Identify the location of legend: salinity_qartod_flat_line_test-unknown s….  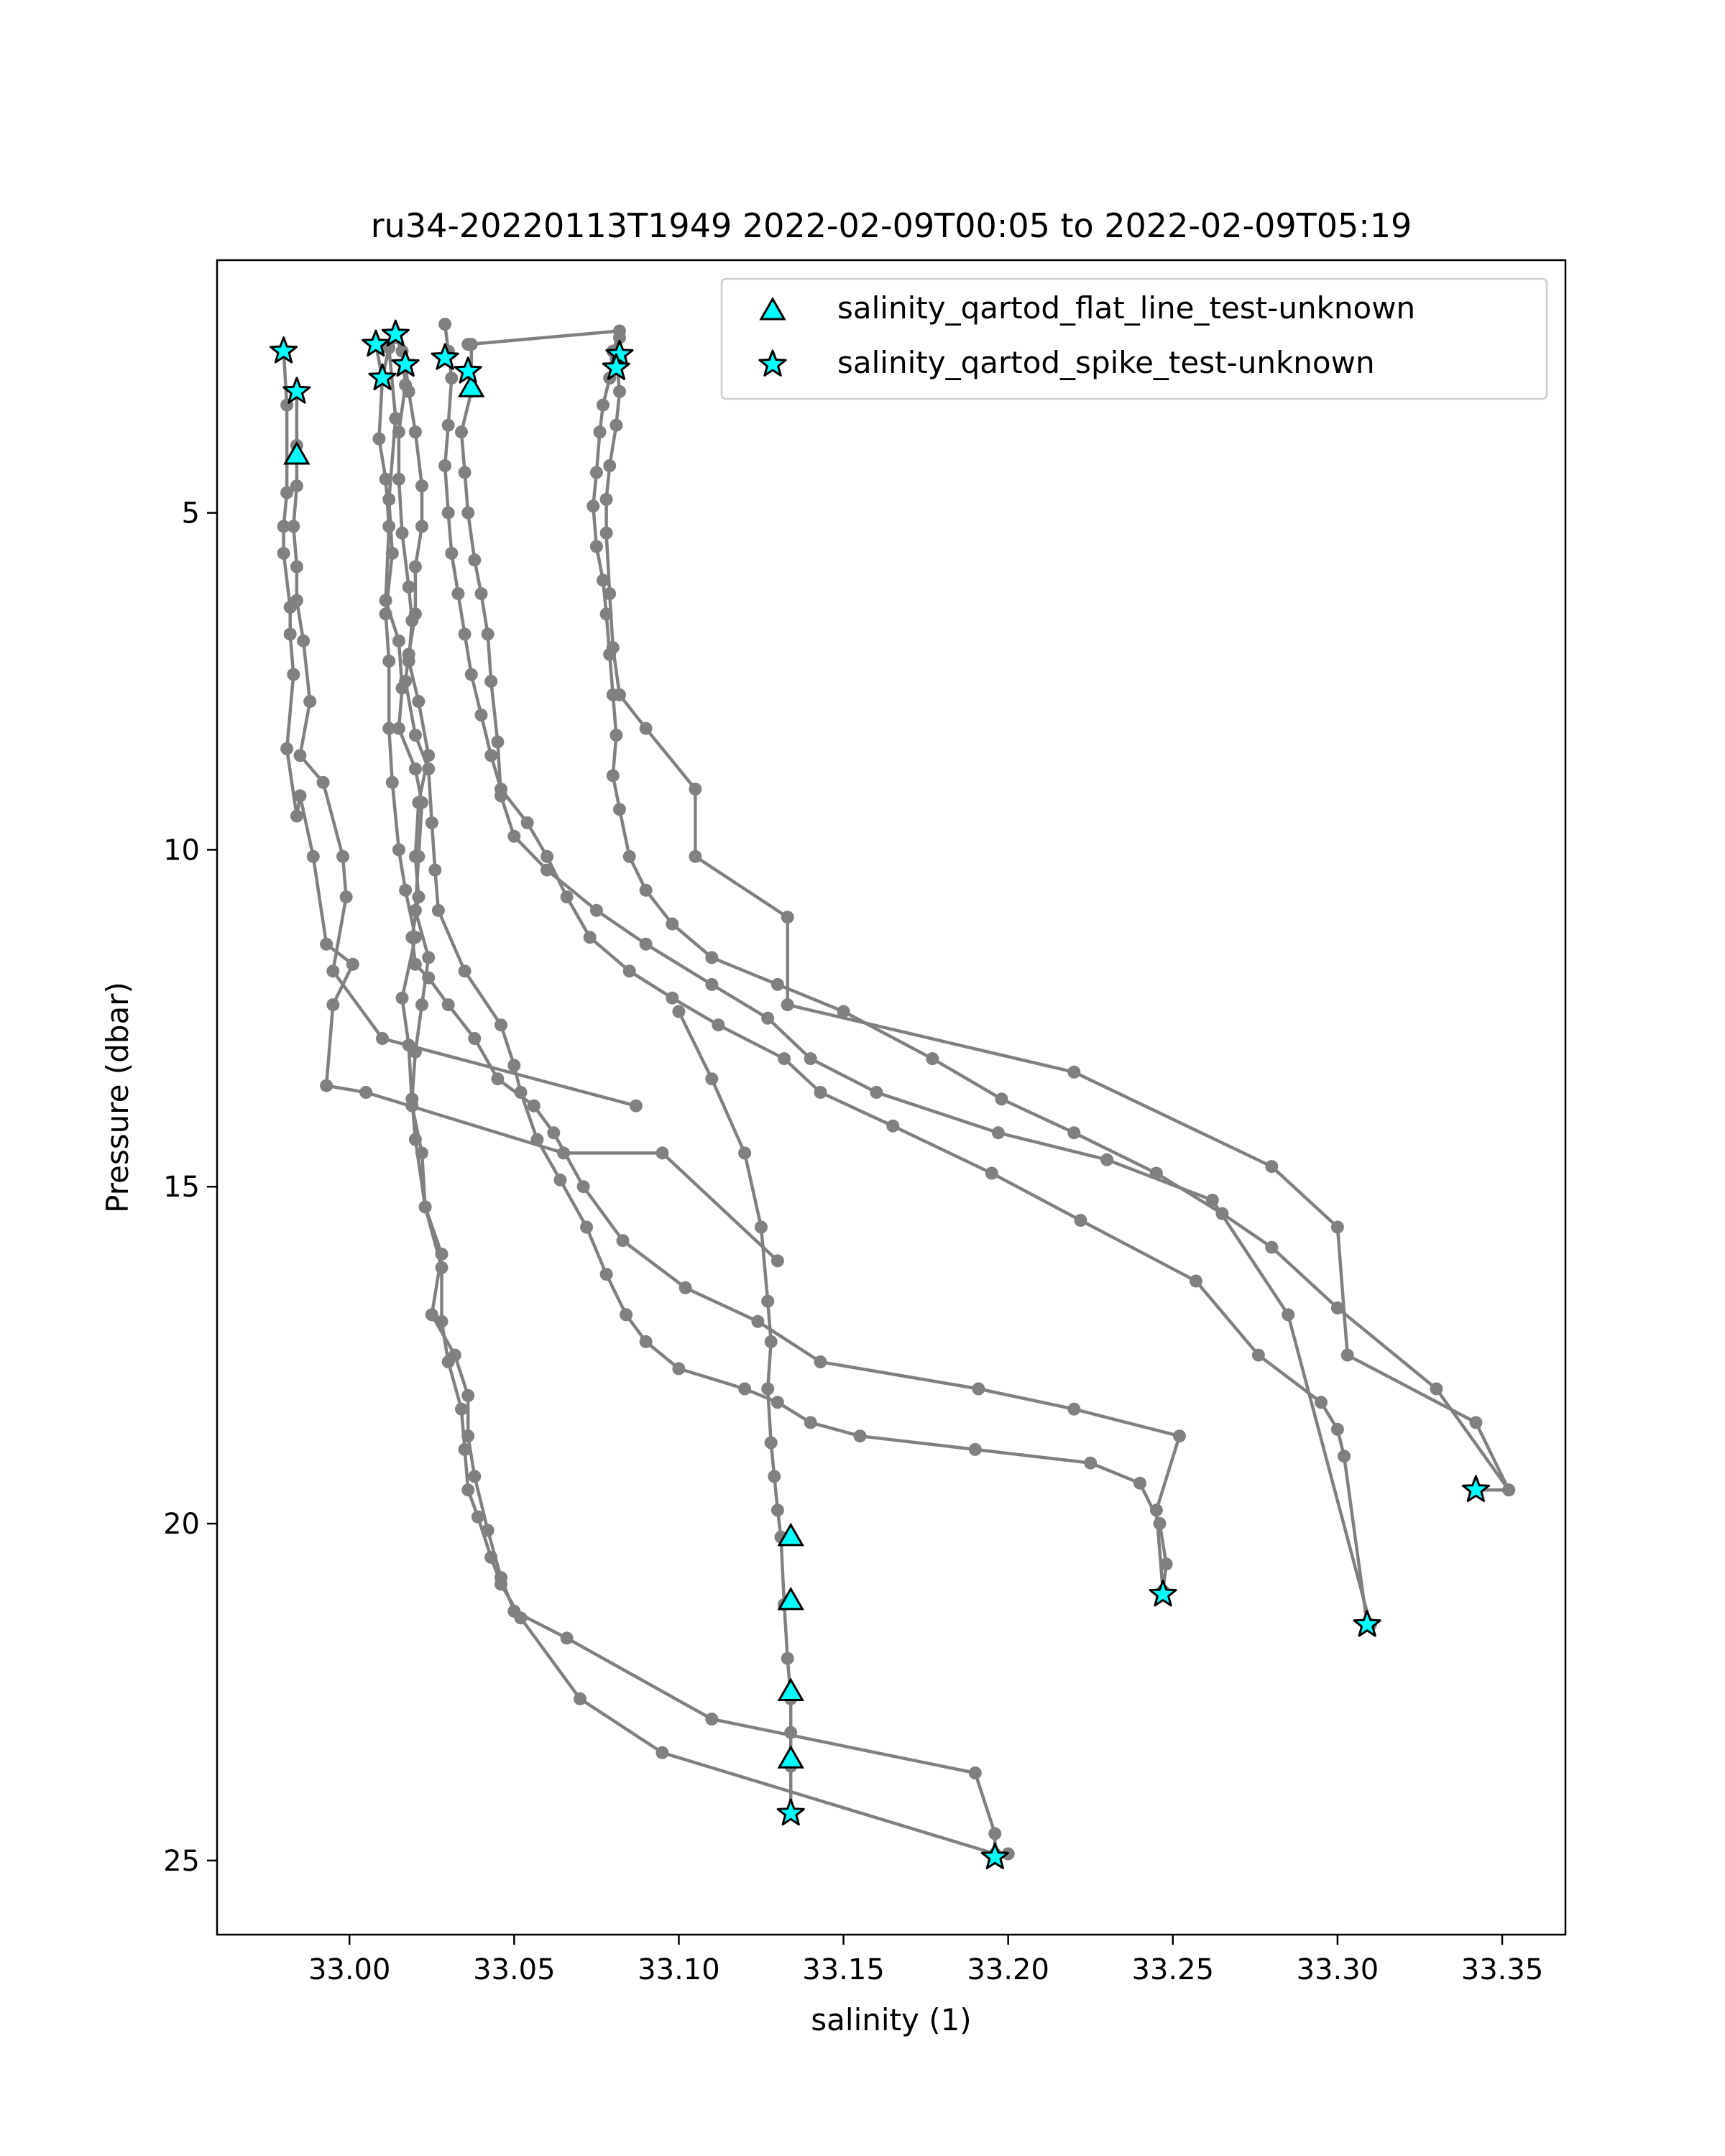
(1134, 338).